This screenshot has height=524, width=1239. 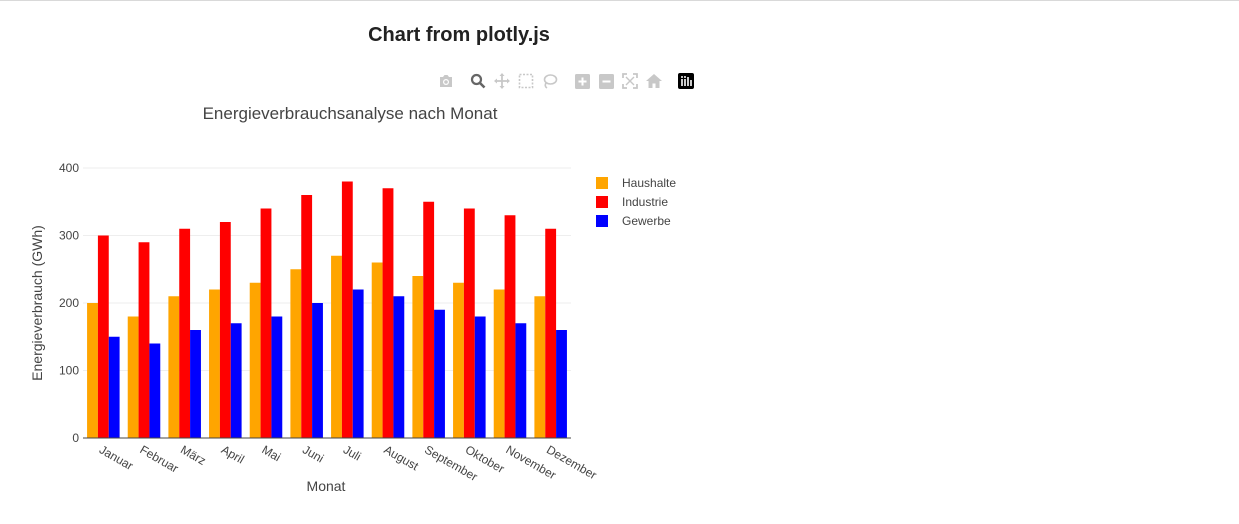 I want to click on pan-icon, so click(x=502, y=81).